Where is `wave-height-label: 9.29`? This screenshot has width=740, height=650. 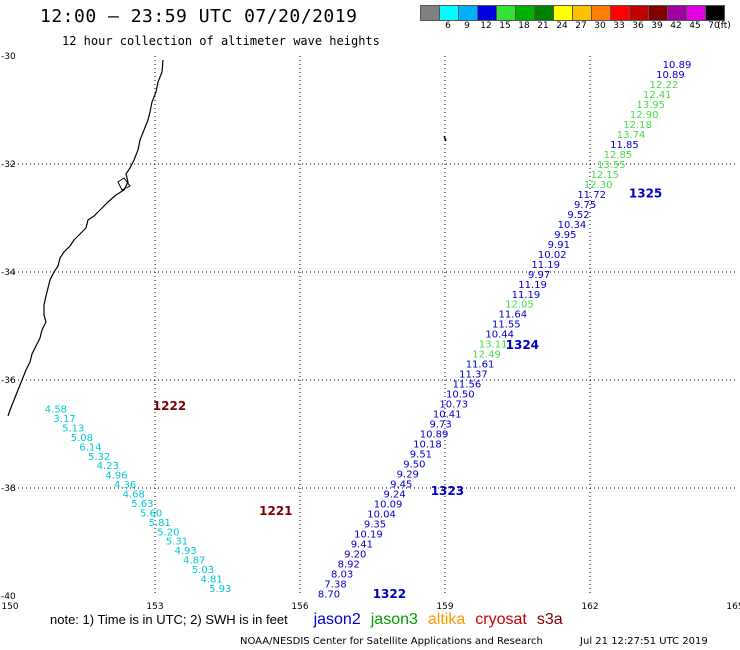
wave-height-label: 9.29 is located at coordinates (408, 474).